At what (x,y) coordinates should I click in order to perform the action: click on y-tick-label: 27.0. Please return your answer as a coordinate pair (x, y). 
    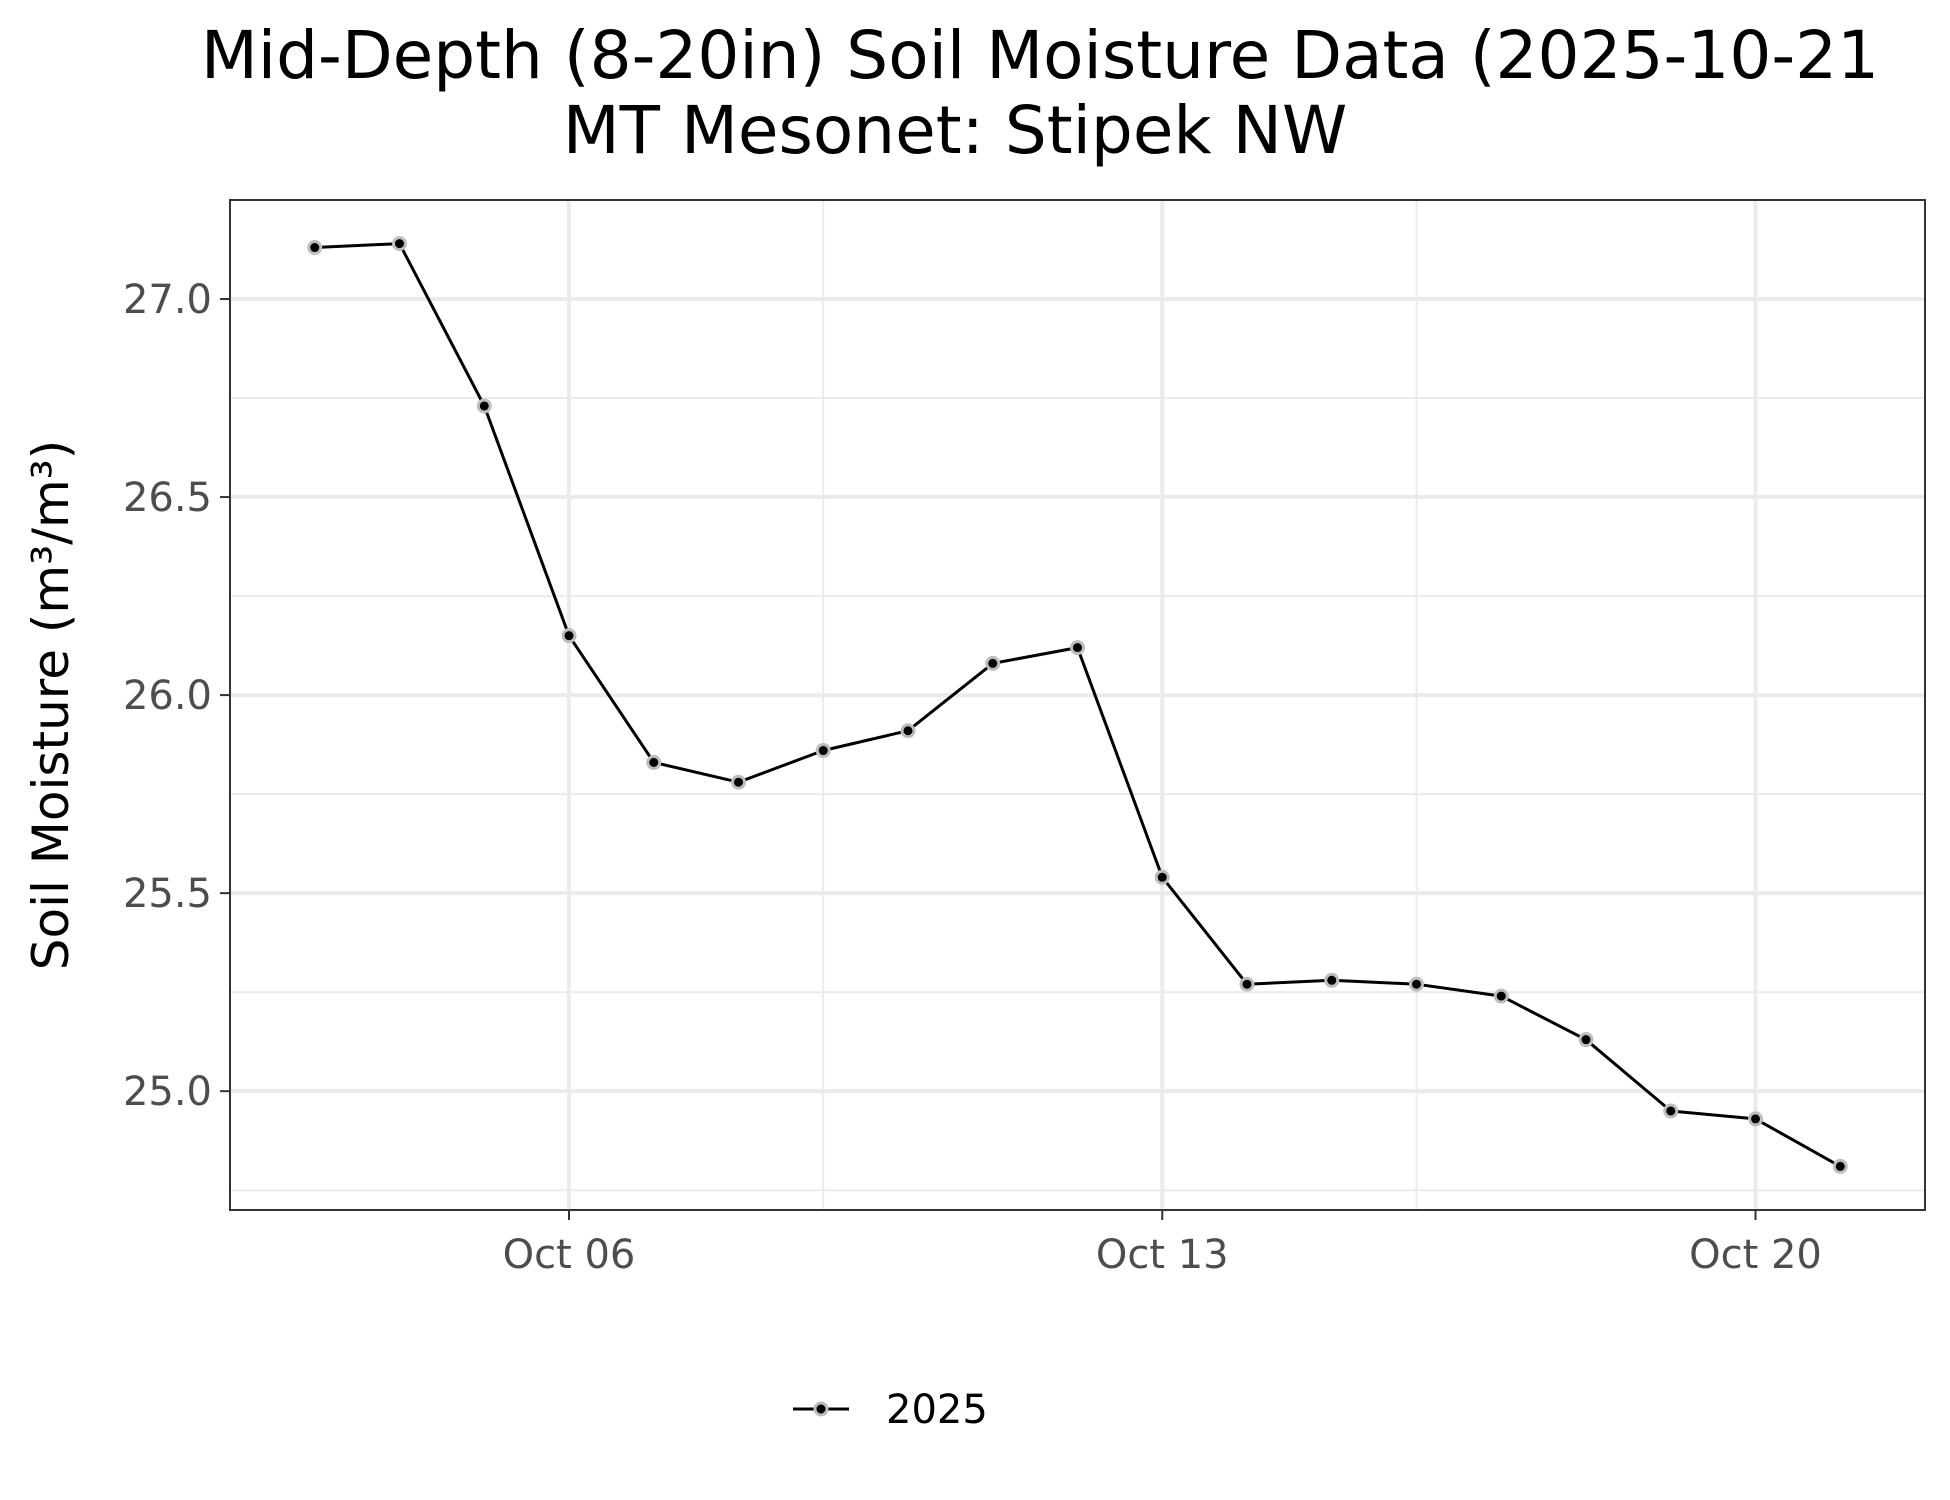
    Looking at the image, I should click on (167, 300).